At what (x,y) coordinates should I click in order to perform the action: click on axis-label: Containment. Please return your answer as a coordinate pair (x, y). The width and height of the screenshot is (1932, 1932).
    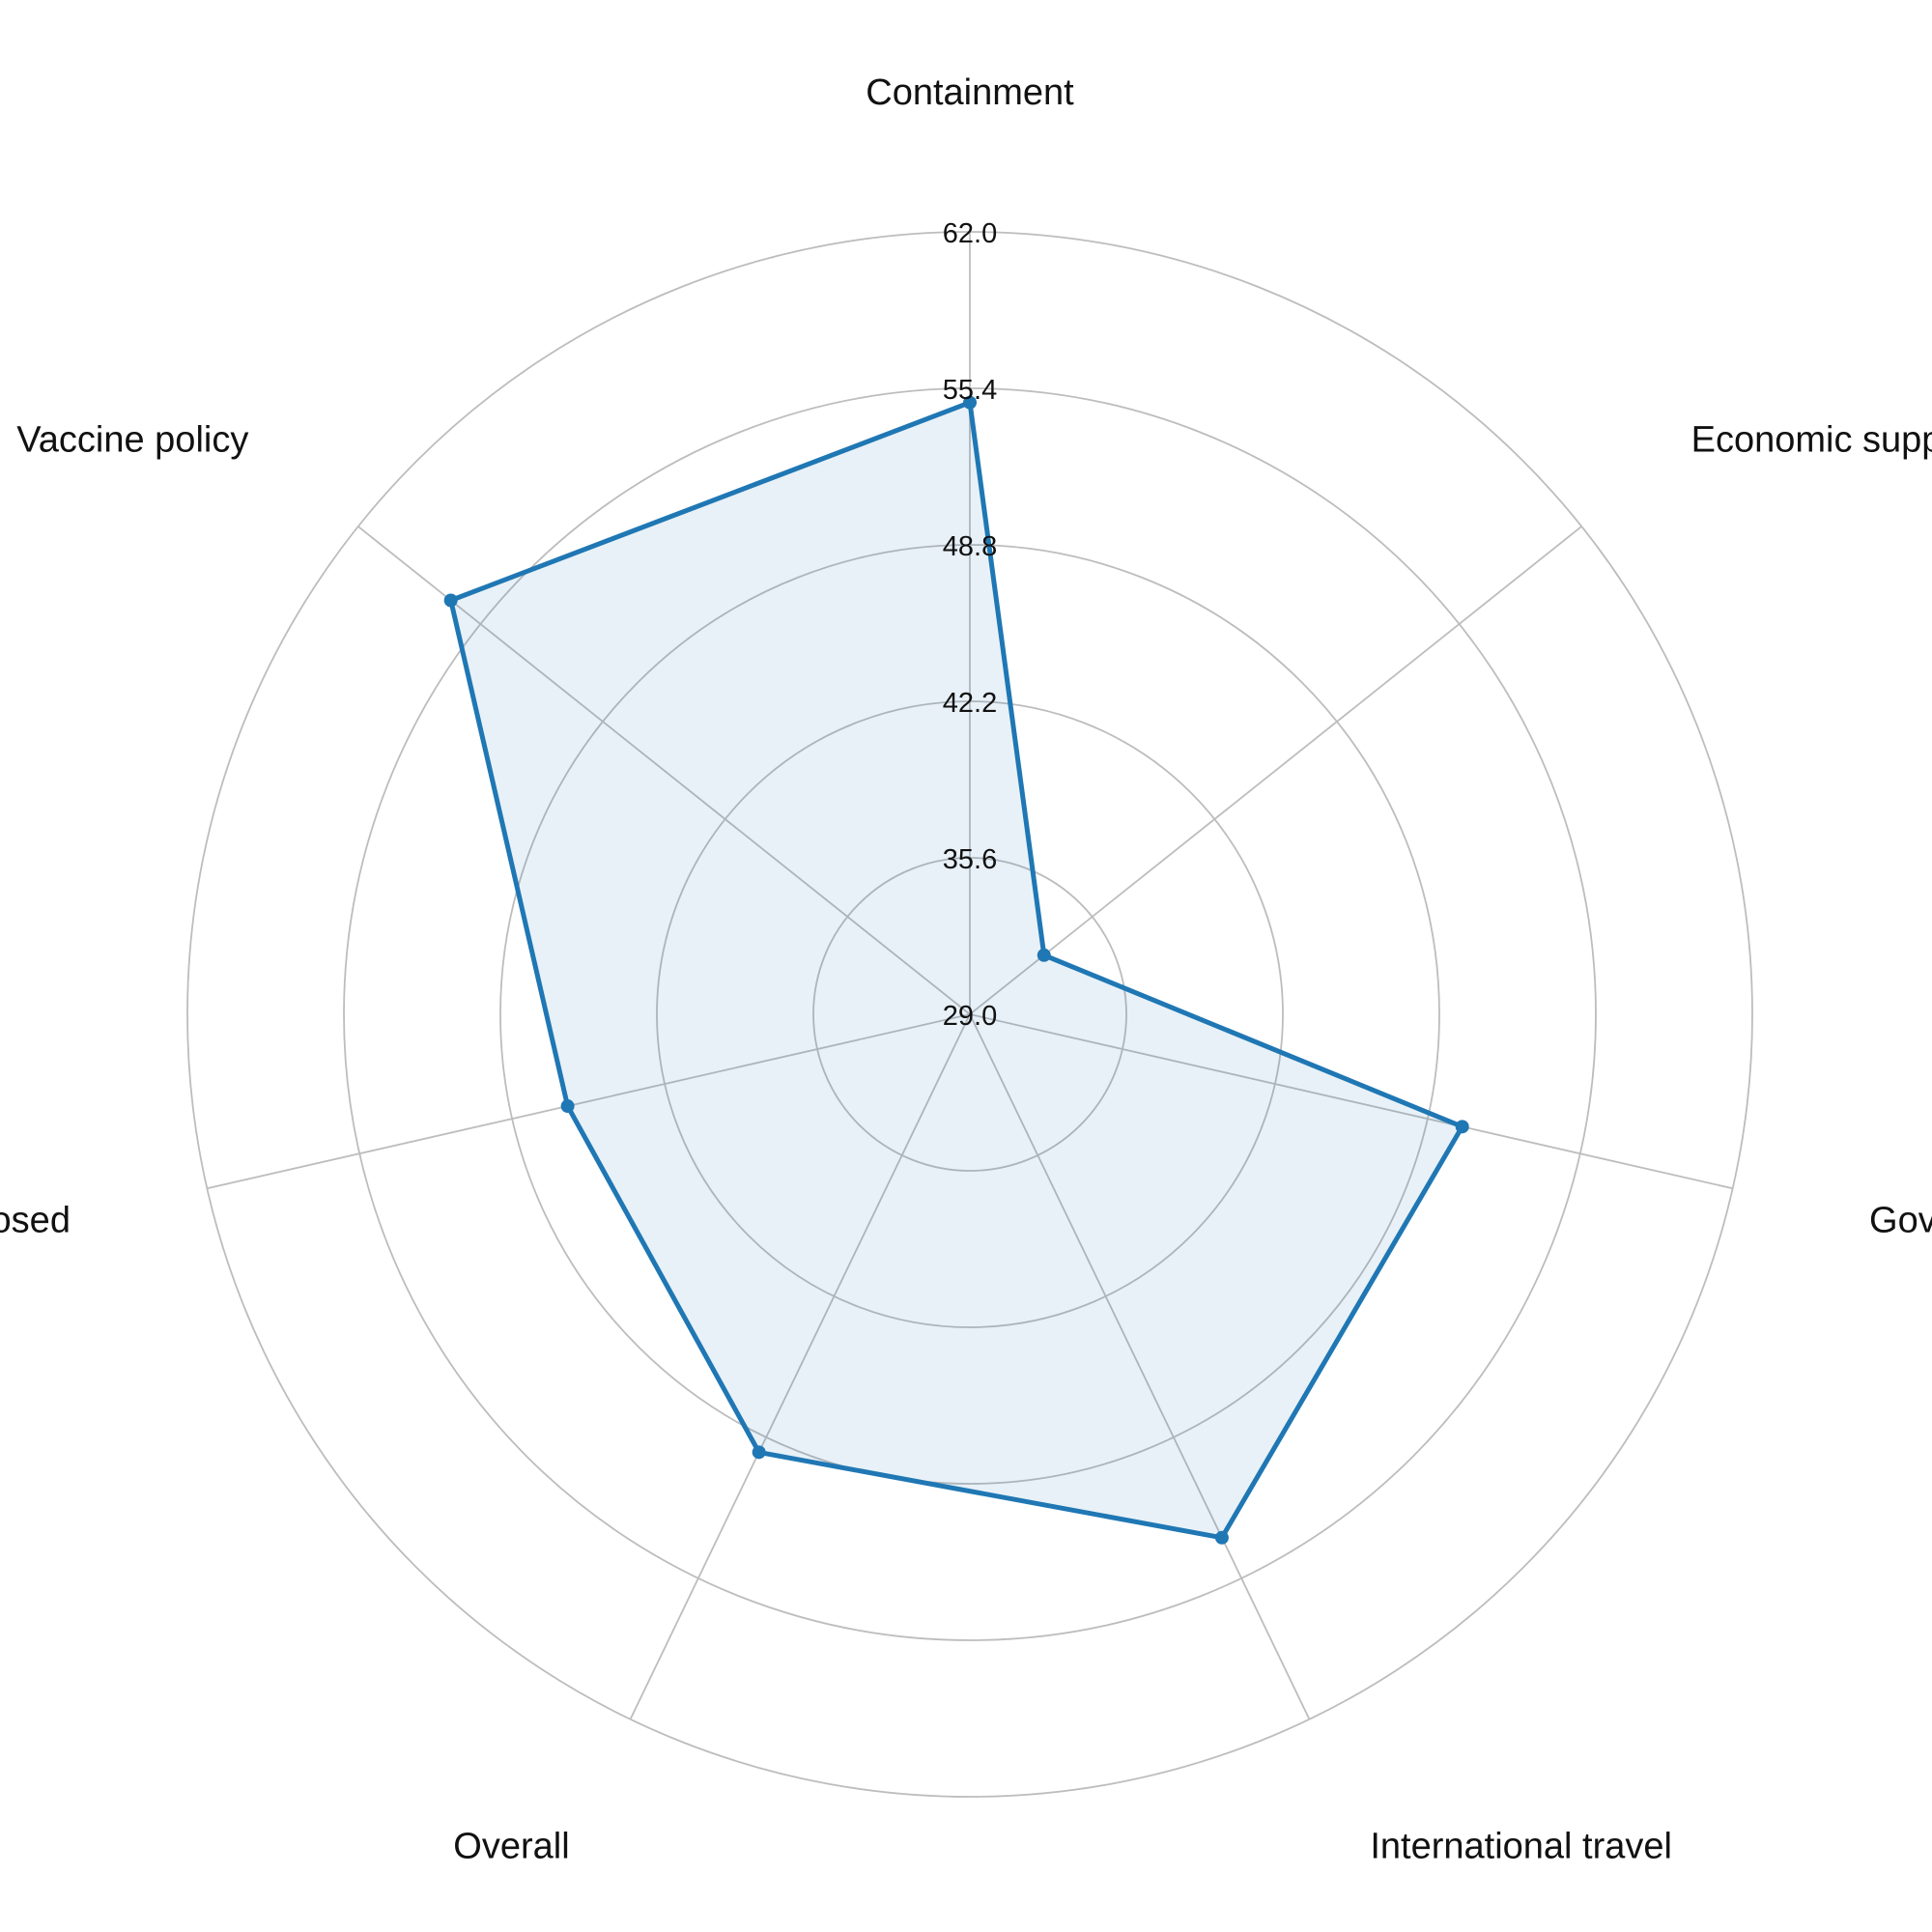
    Looking at the image, I should click on (970, 92).